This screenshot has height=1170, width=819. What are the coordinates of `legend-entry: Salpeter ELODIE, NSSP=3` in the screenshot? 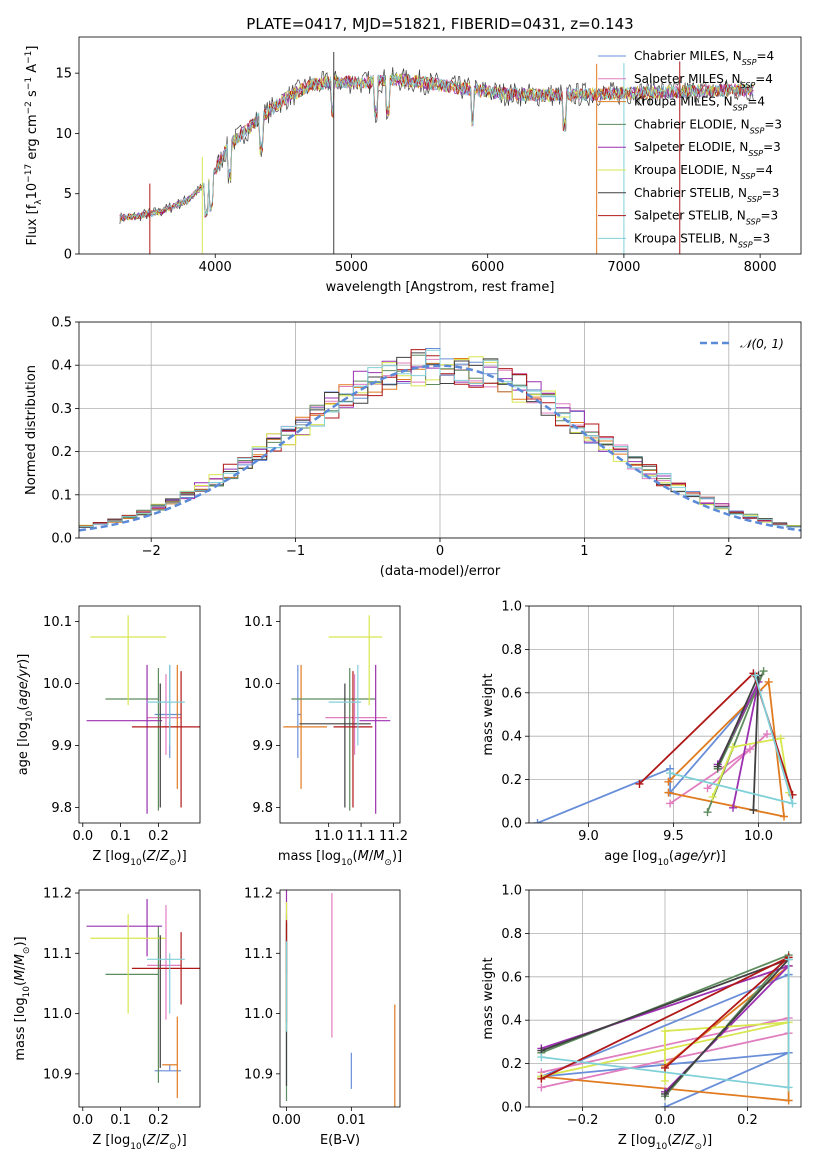 It's located at (707, 149).